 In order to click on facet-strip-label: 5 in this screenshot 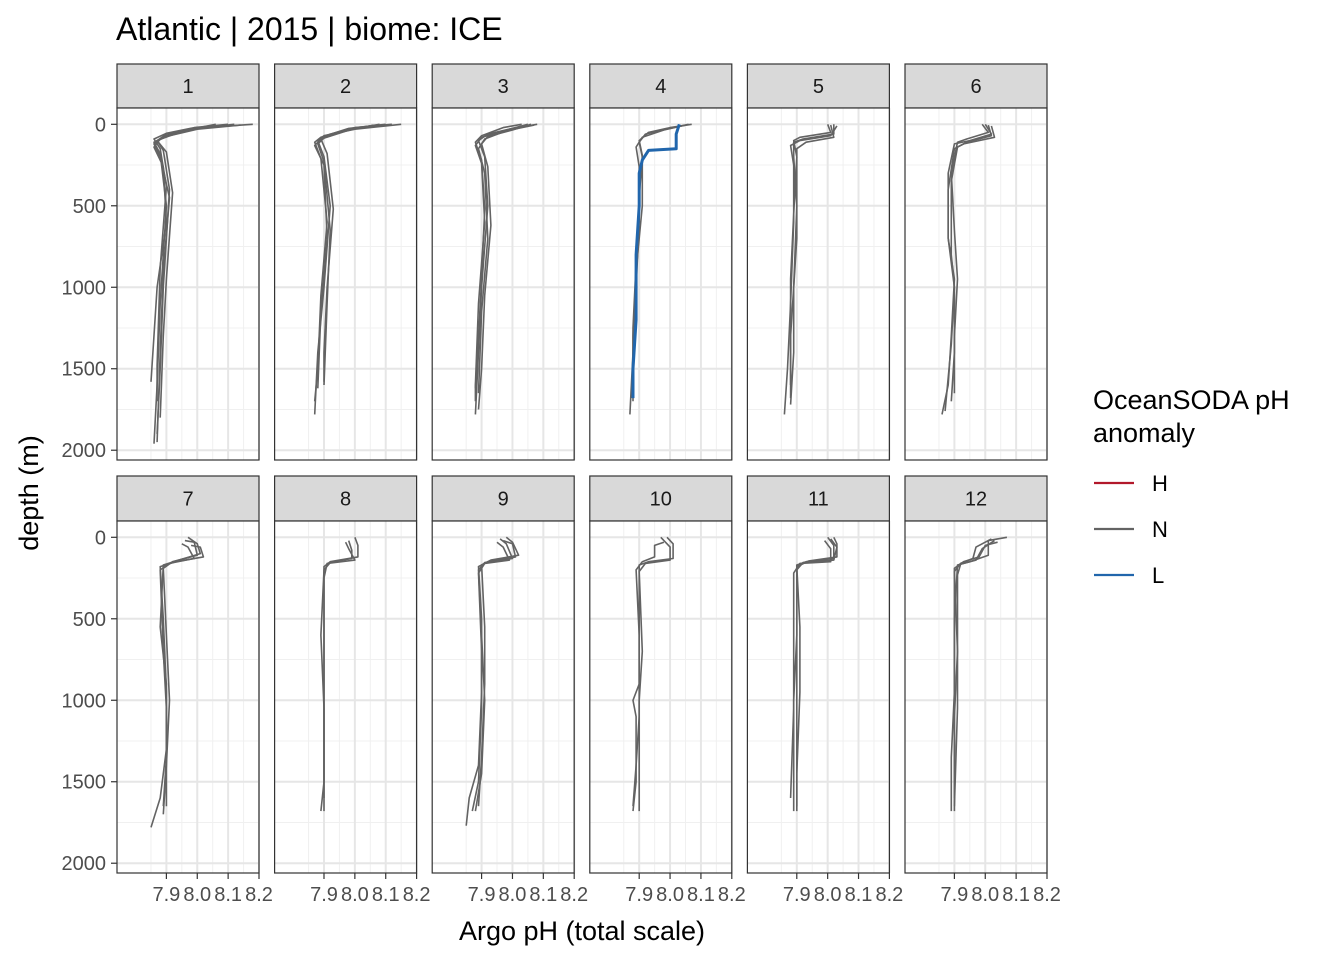, I will do `click(818, 87)`.